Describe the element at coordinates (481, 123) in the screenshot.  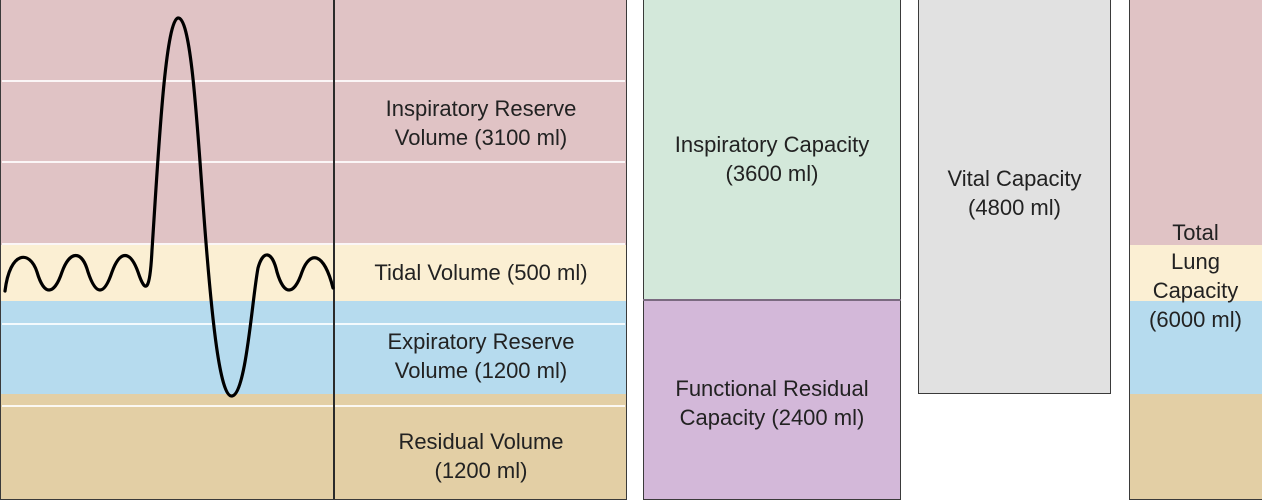
I see `irv-label: Inspiratory Reserve Volume (3100 ml)` at that location.